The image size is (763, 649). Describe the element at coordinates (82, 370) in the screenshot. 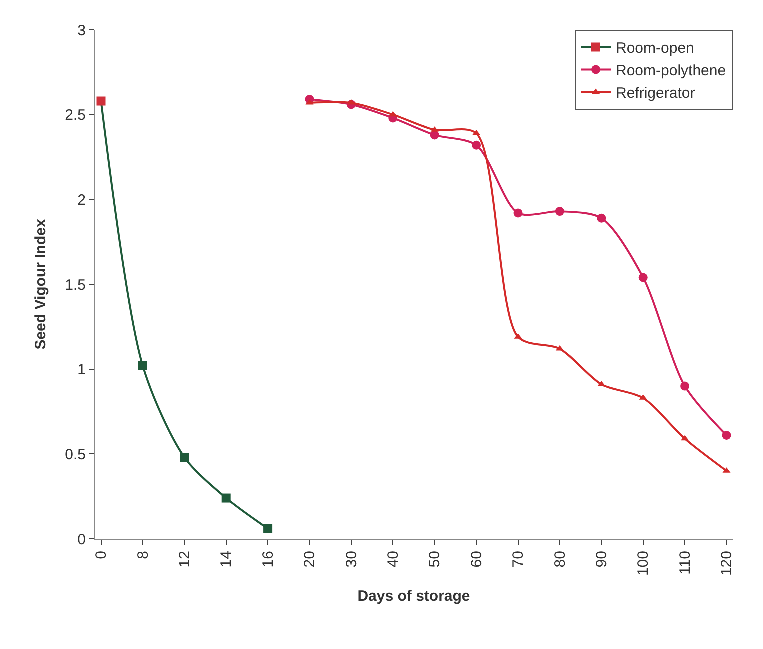

I see `y-tick-label: 1` at that location.